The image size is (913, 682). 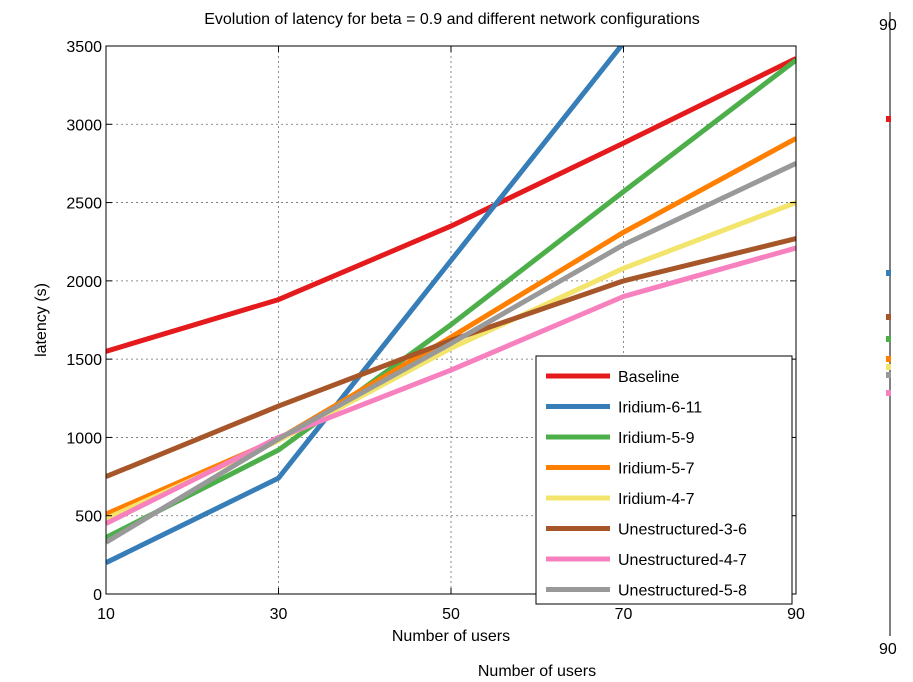 I want to click on legend-label-iridium-5-9: Iridium-5-9, so click(x=656, y=438).